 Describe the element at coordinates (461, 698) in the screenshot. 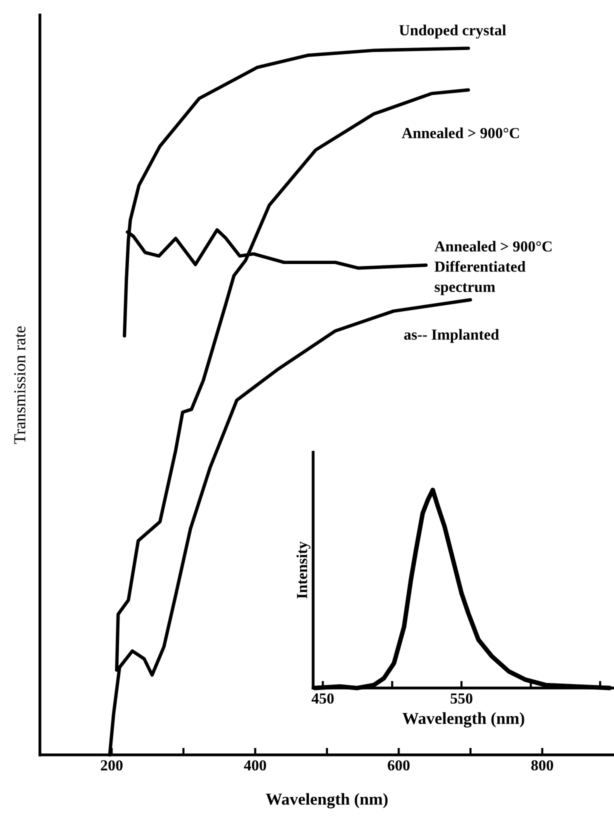

I see `x-tick-label: 550` at that location.